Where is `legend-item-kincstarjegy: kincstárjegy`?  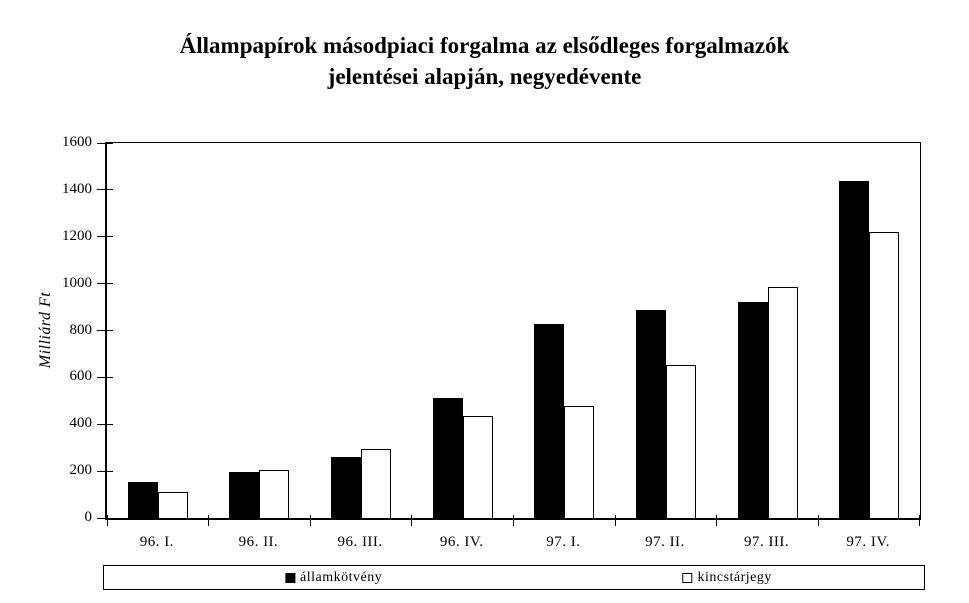 legend-item-kincstarjegy: kincstárjegy is located at coordinates (726, 578).